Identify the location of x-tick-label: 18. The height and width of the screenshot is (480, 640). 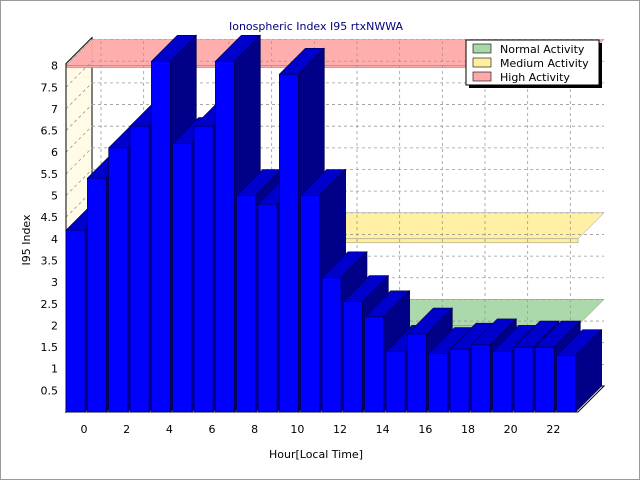
(468, 429).